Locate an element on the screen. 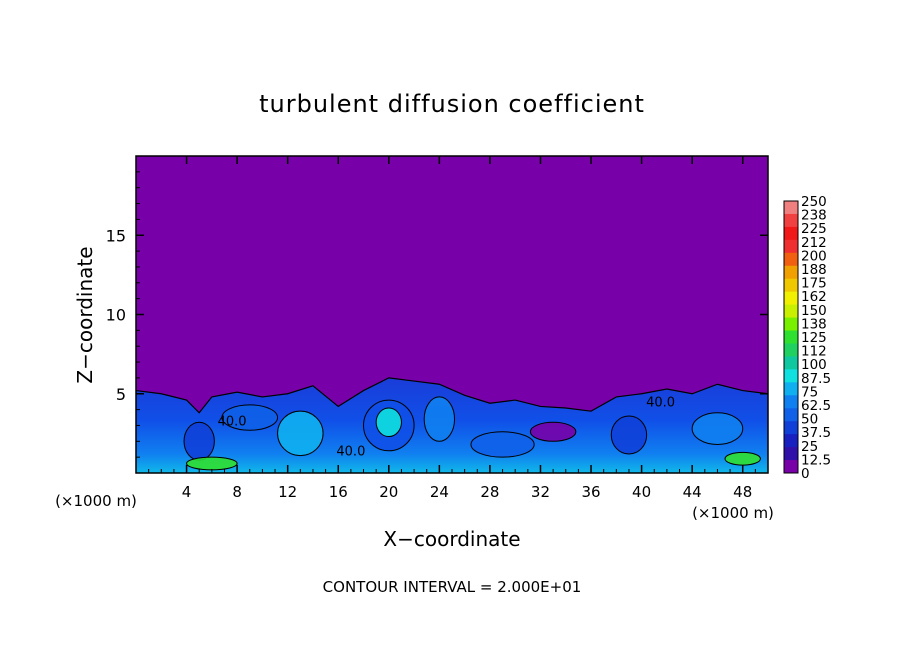 This screenshot has width=904, height=654. colorbar-label: 50 is located at coordinates (809, 420).